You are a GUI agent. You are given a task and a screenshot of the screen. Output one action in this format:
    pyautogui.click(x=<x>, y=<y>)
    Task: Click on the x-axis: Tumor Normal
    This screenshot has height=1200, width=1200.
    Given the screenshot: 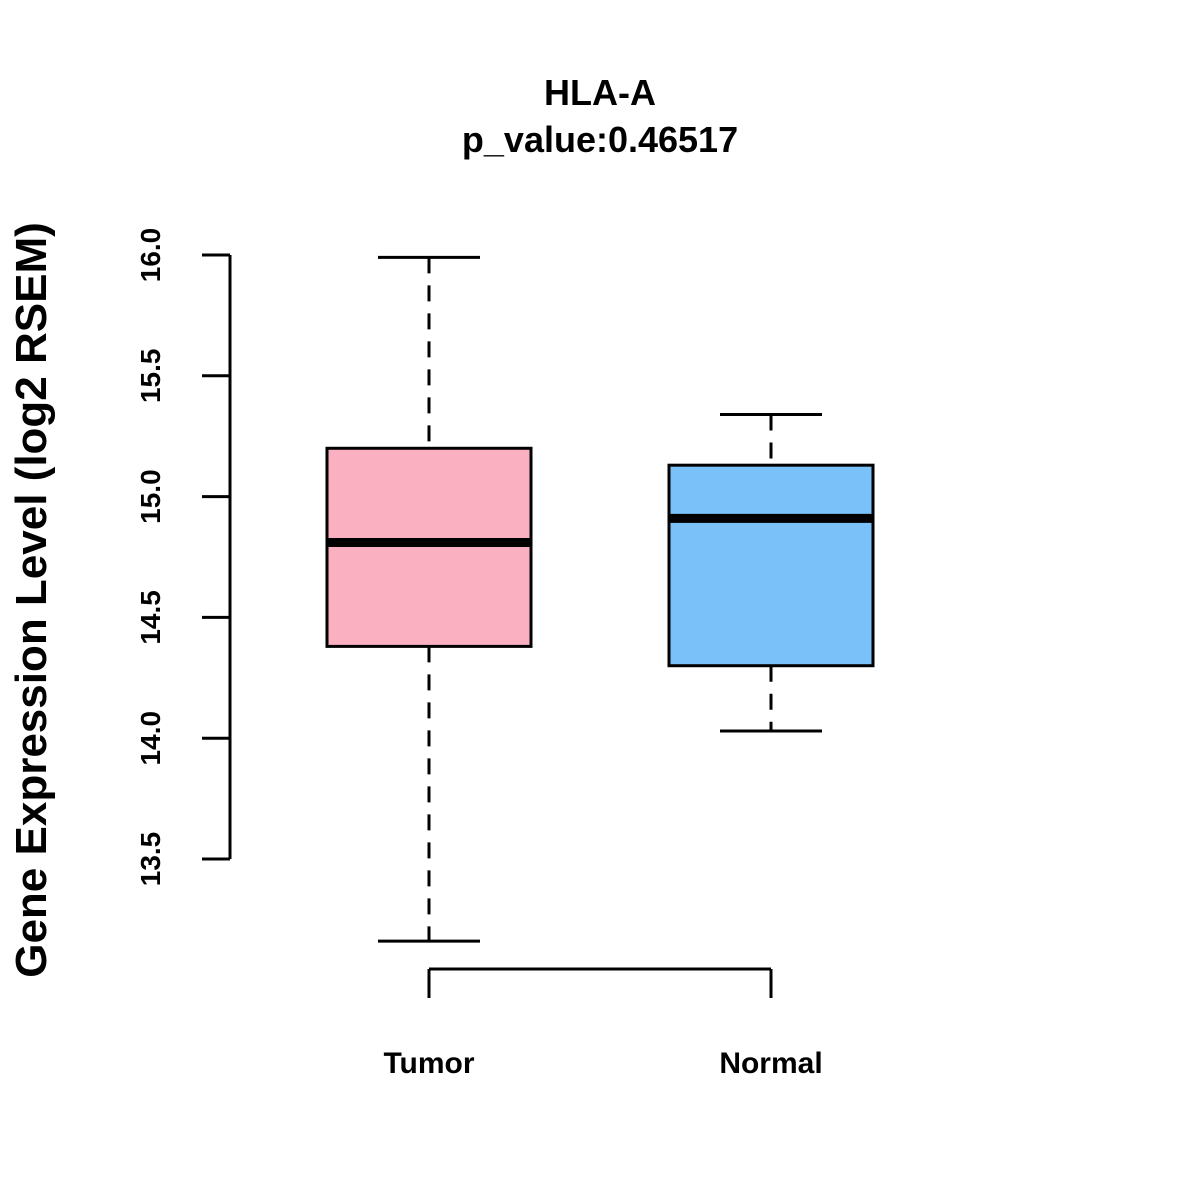 What is the action you would take?
    pyautogui.click(x=603, y=1023)
    